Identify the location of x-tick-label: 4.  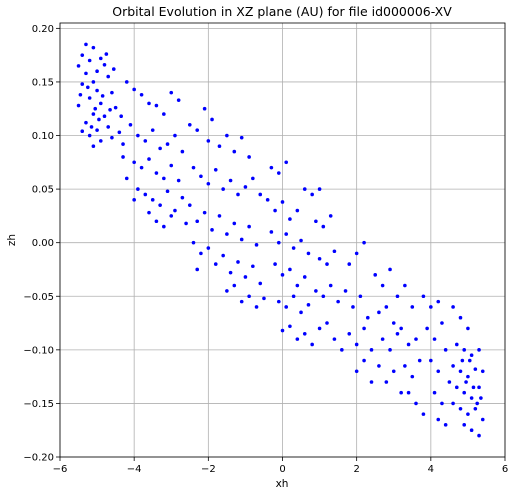
(431, 469).